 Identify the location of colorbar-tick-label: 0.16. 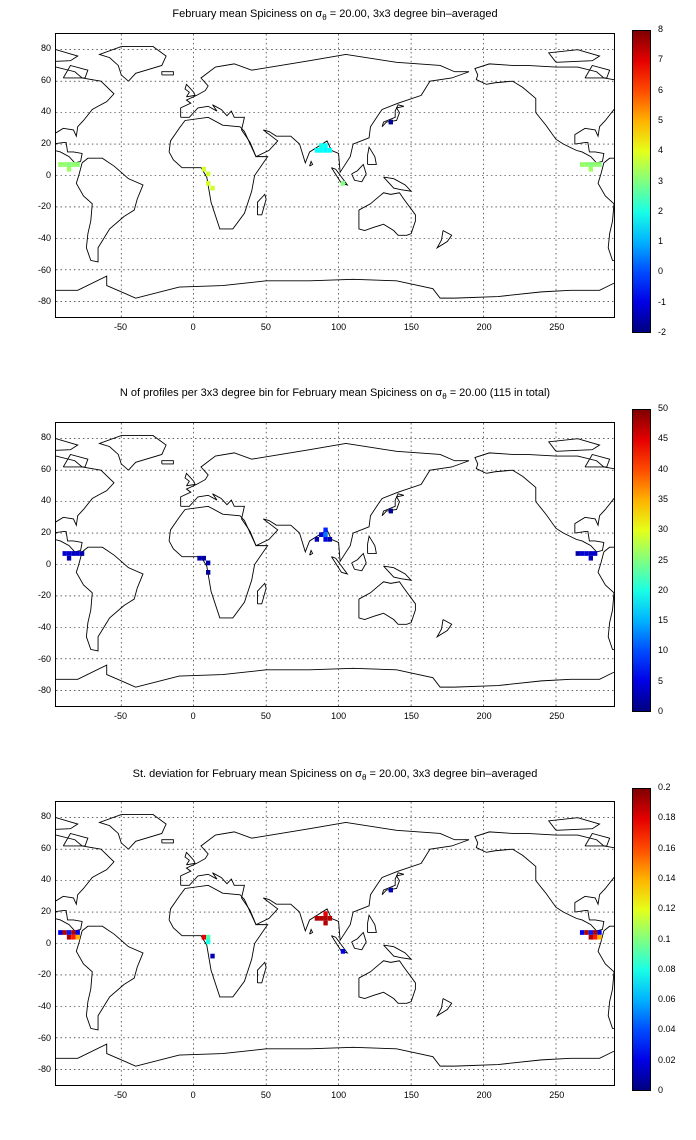
(667, 847).